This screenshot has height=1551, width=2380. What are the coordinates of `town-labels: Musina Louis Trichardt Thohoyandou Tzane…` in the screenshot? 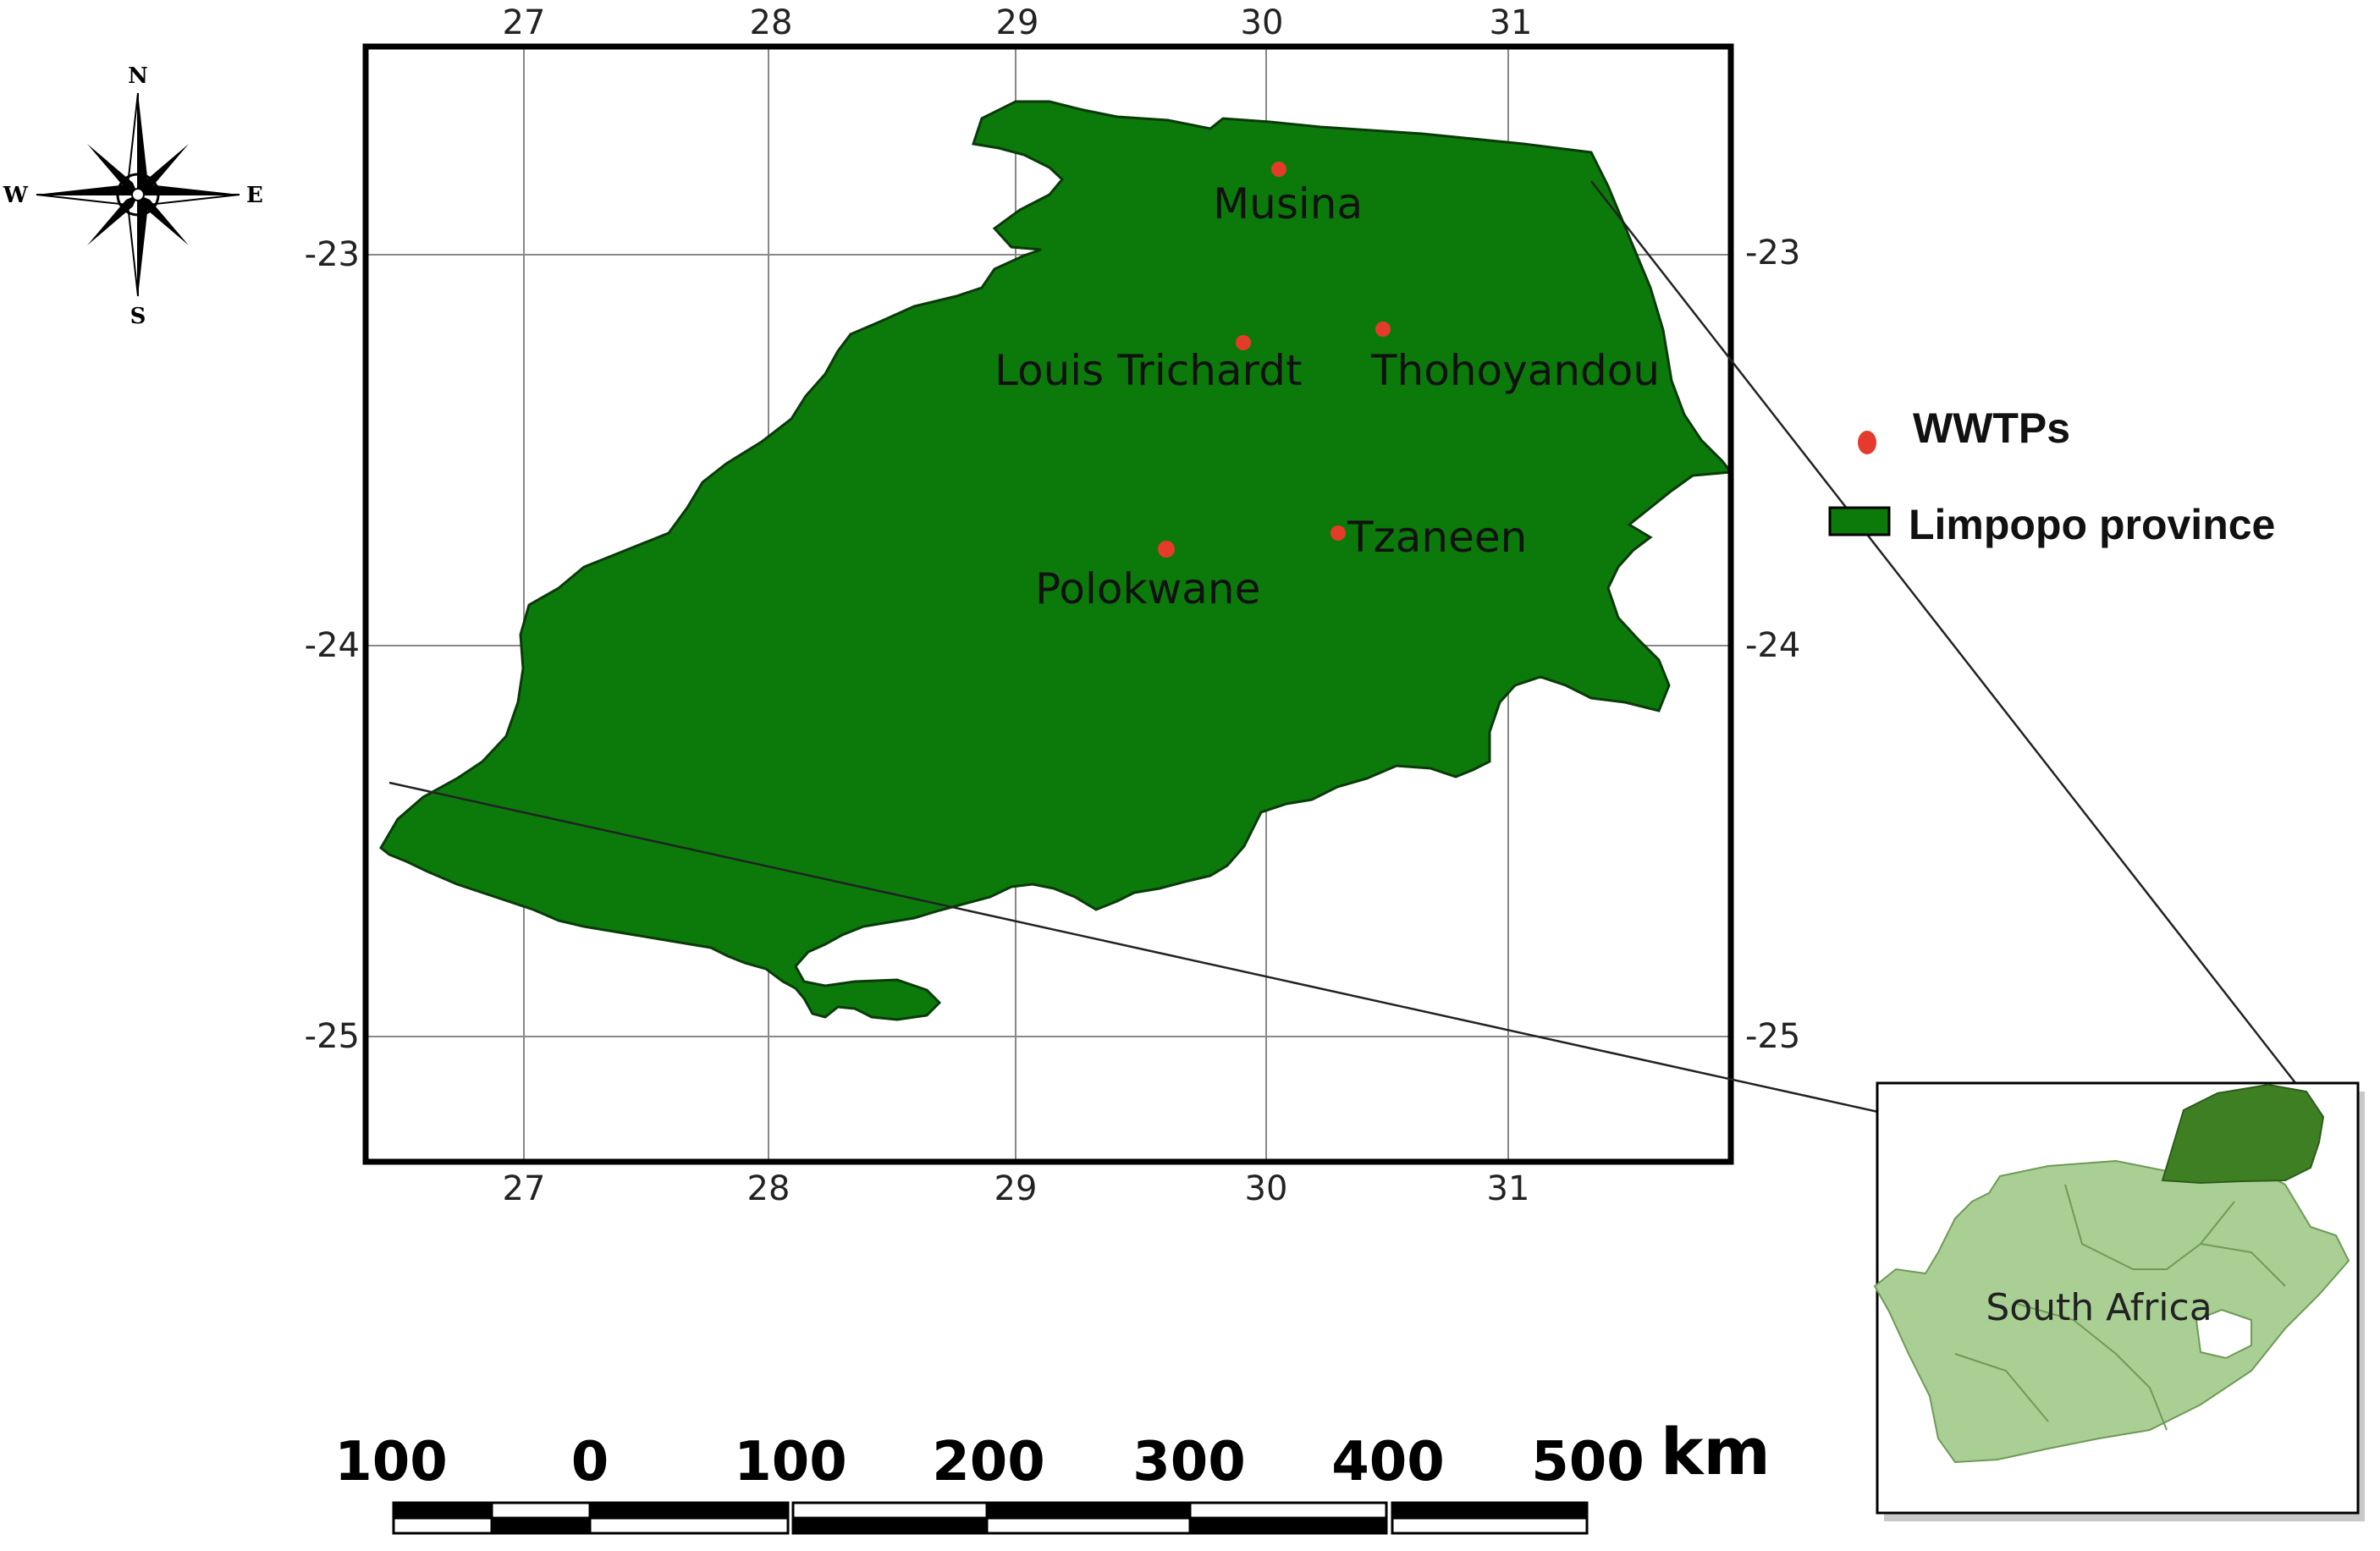 It's located at (1327, 396).